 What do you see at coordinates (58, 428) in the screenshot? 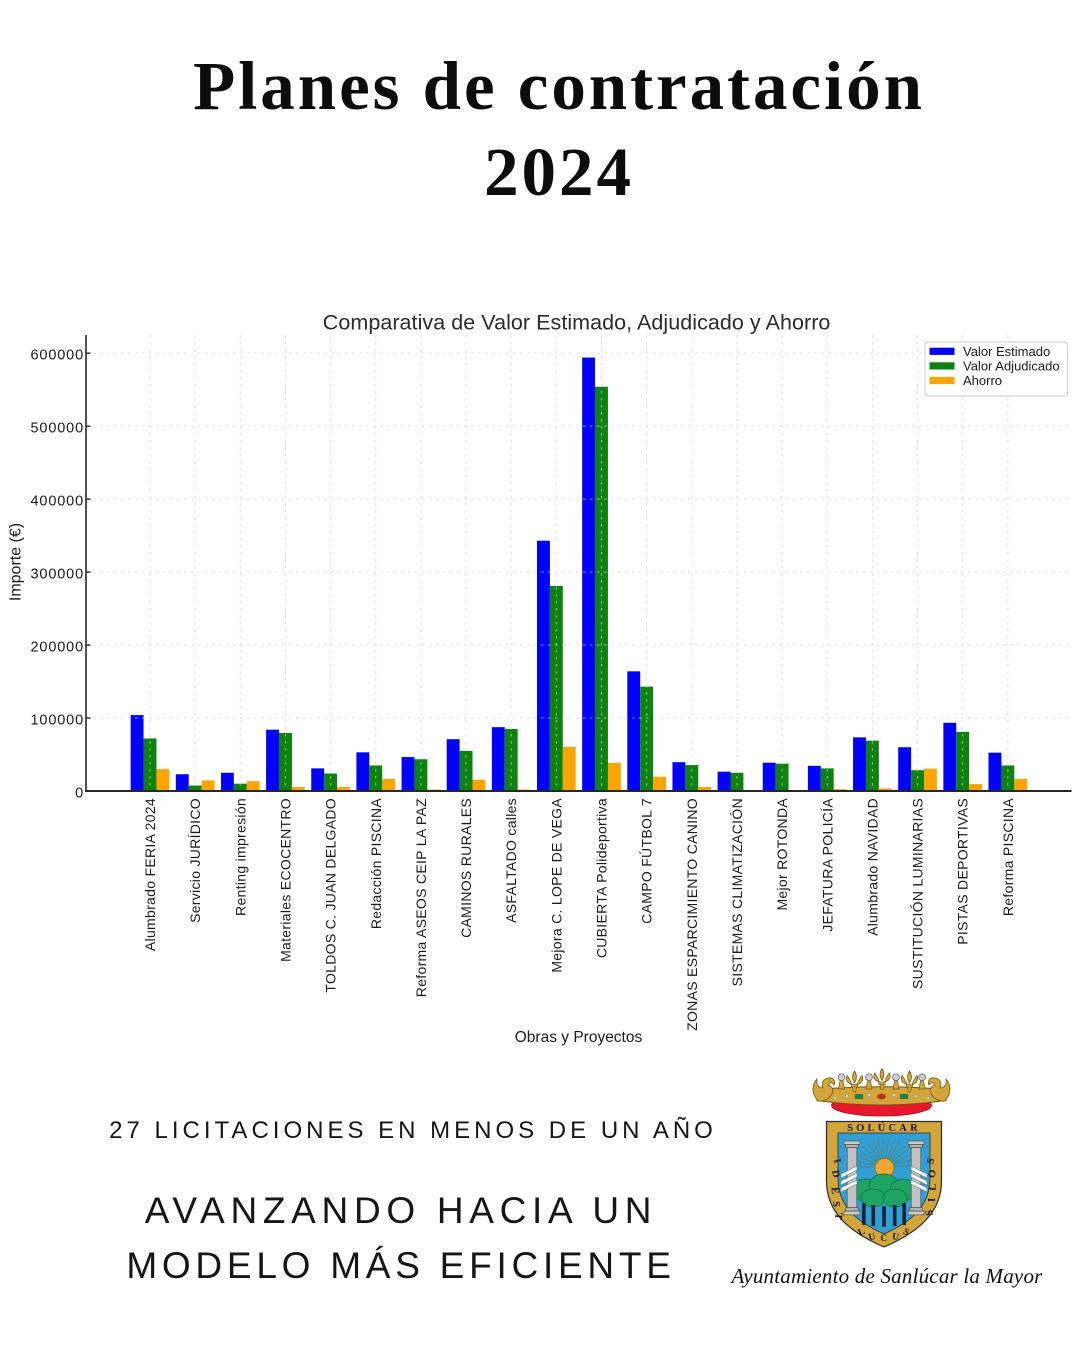
I see `svg-text: 500000` at bounding box center [58, 428].